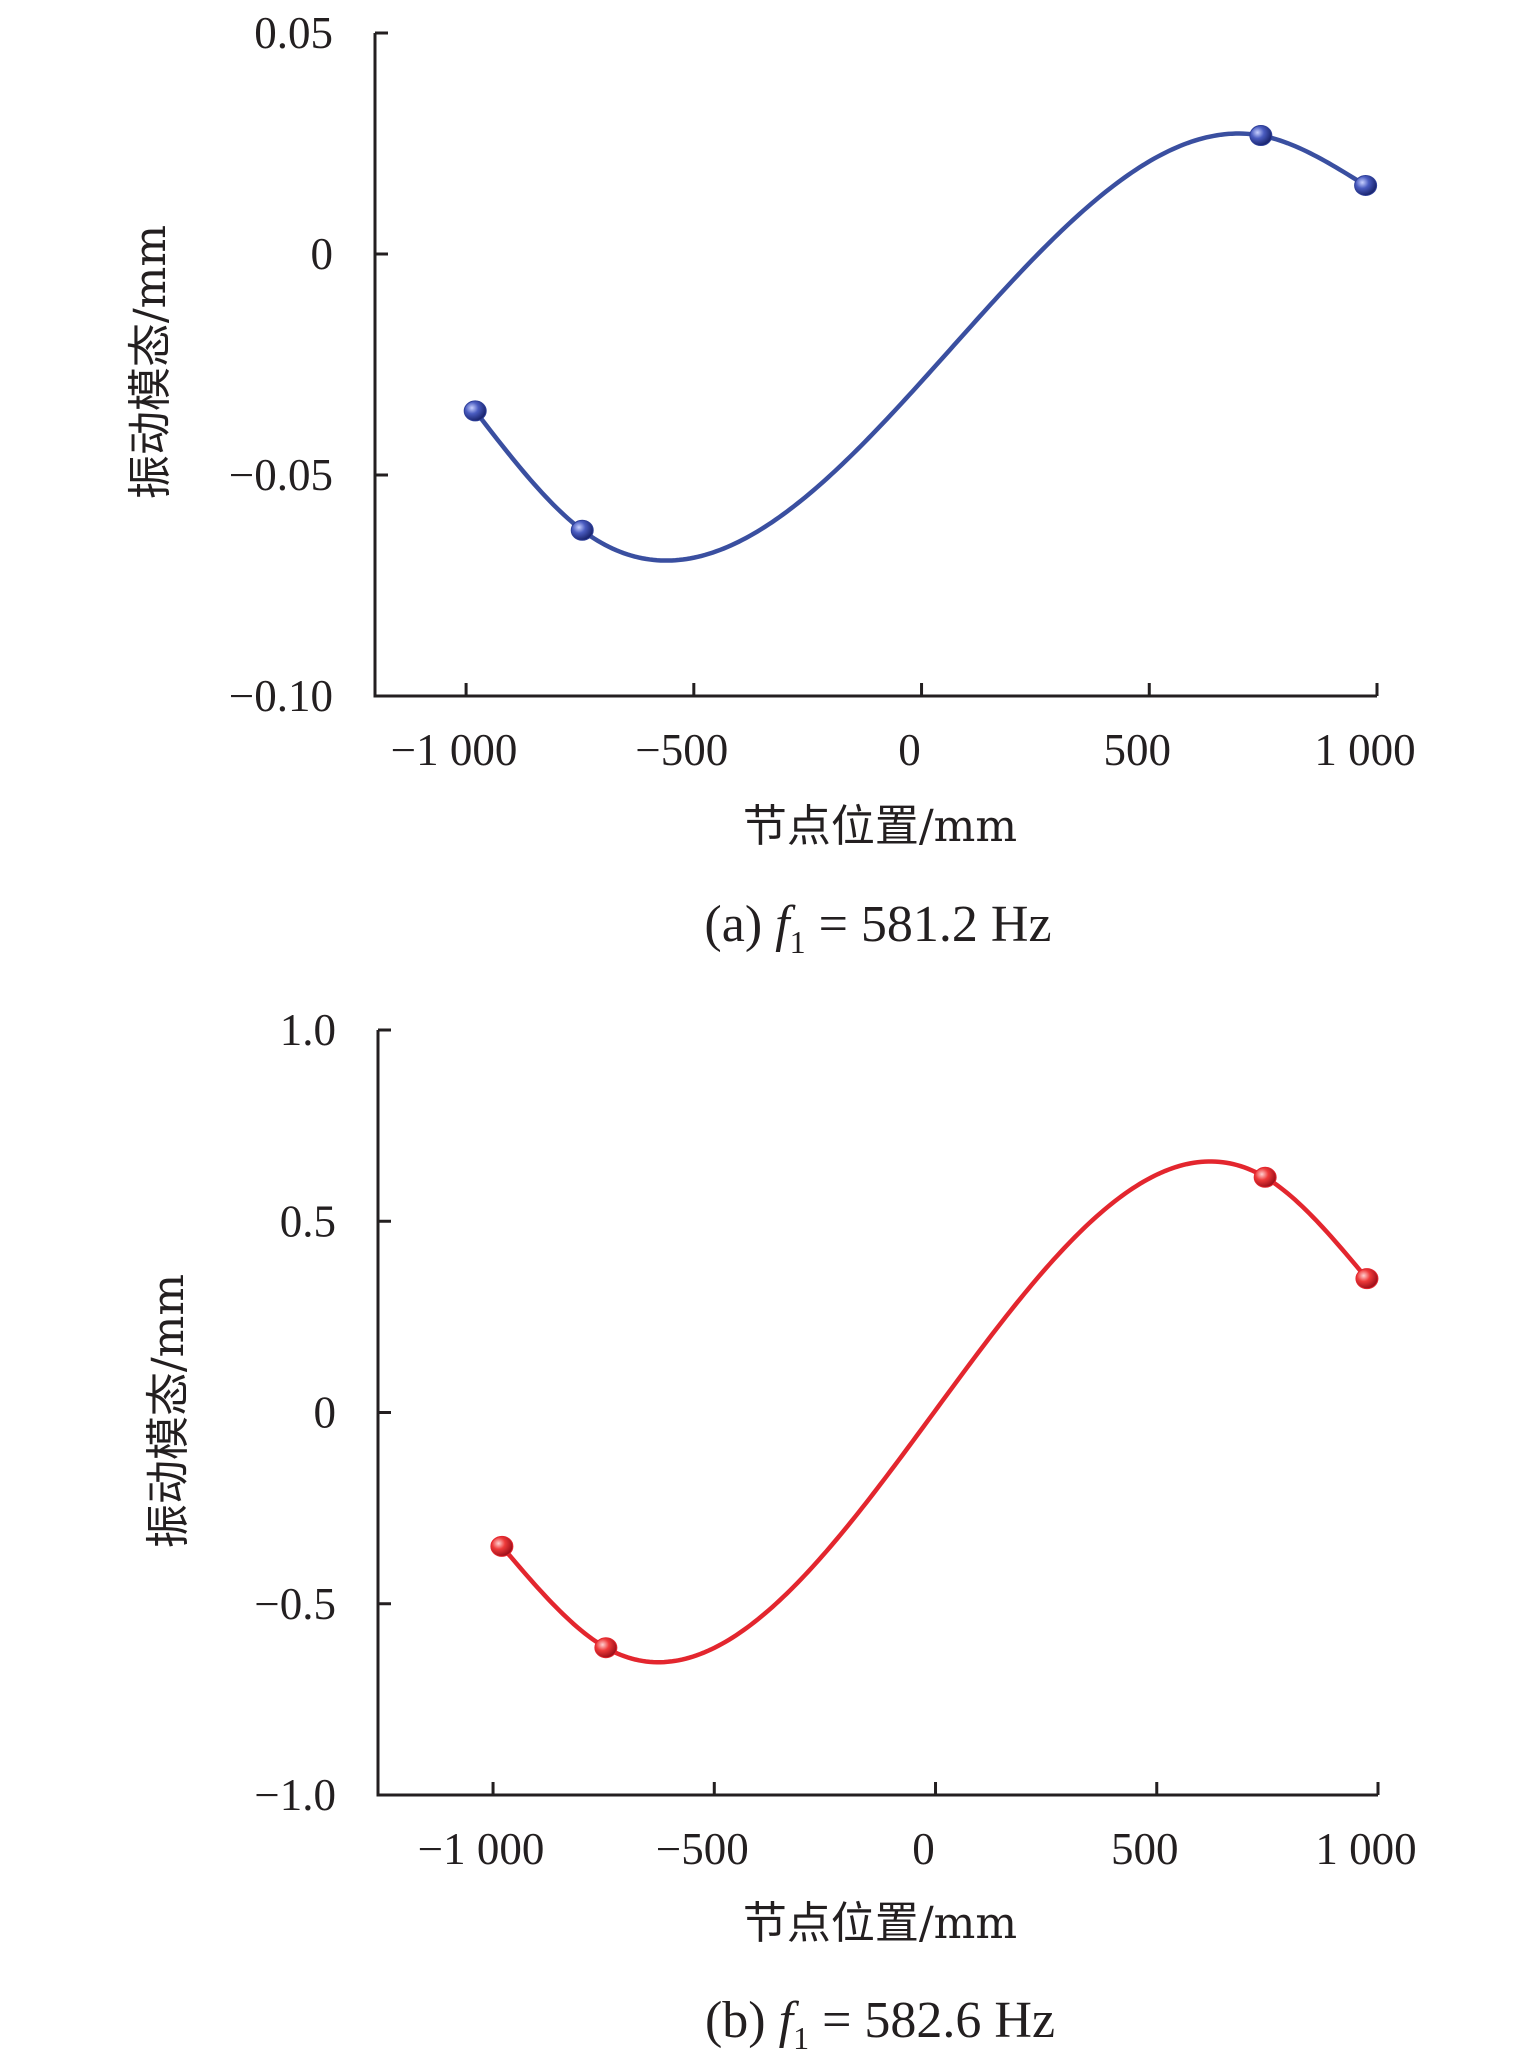 The width and height of the screenshot is (1535, 2057). Describe the element at coordinates (929, 924) in the screenshot. I see `caption-suffix: = 581.2 Hz` at that location.